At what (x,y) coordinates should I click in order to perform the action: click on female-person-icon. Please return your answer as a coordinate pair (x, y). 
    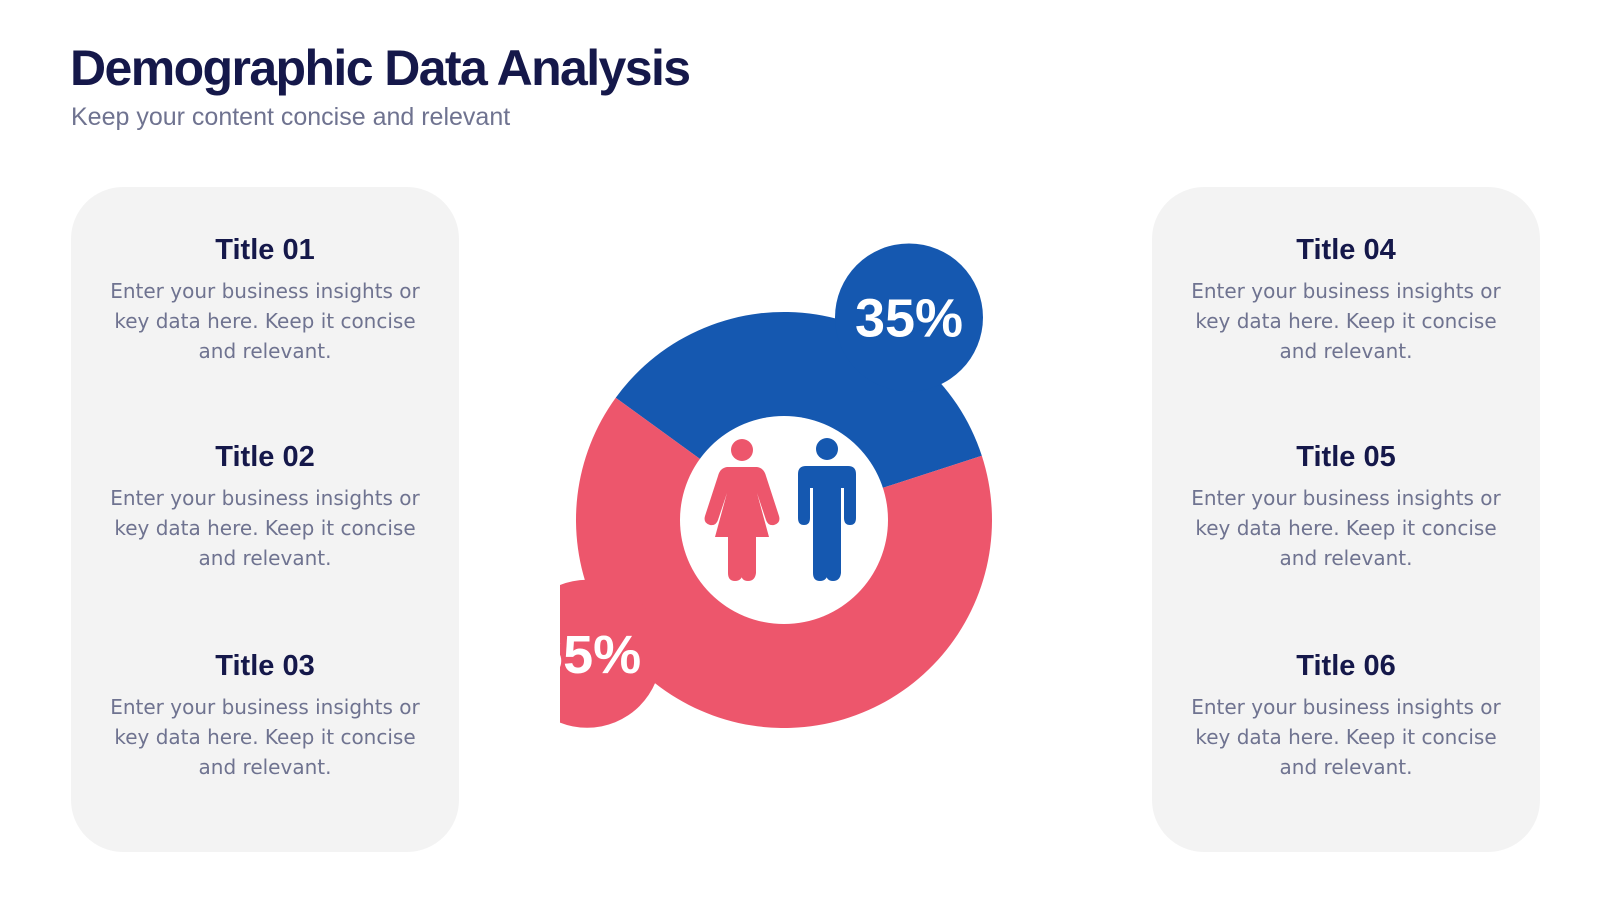
    Looking at the image, I should click on (742, 510).